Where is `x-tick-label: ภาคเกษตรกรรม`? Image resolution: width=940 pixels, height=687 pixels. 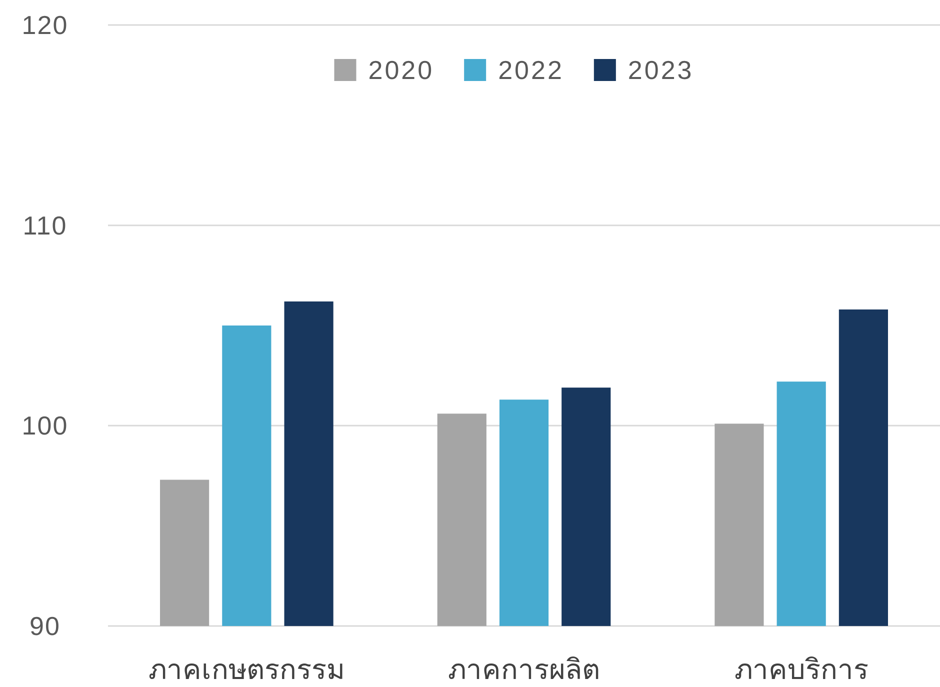
x-tick-label: ภาคเกษตรกรรม is located at coordinates (246, 669).